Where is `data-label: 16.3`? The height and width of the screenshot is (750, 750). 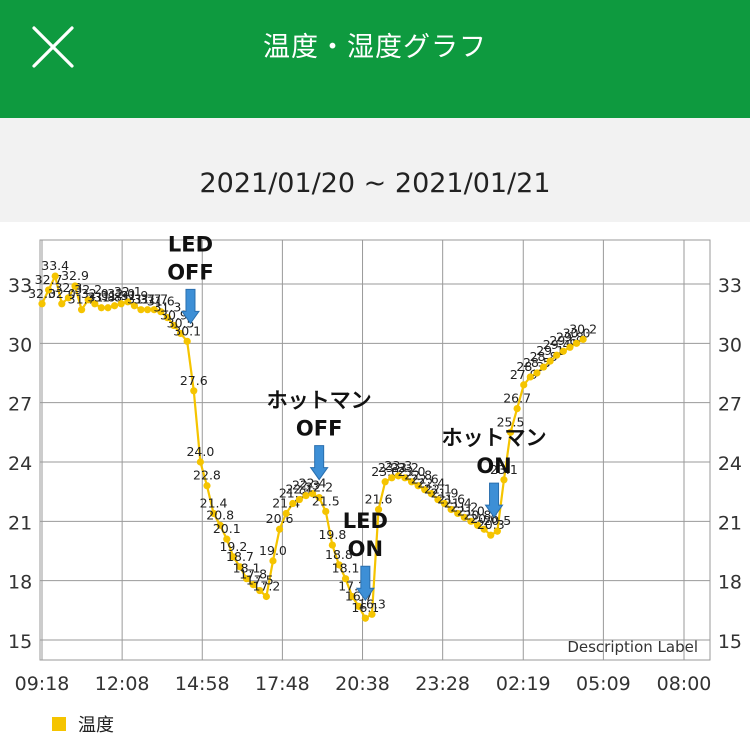
data-label: 16.3 is located at coordinates (372, 603).